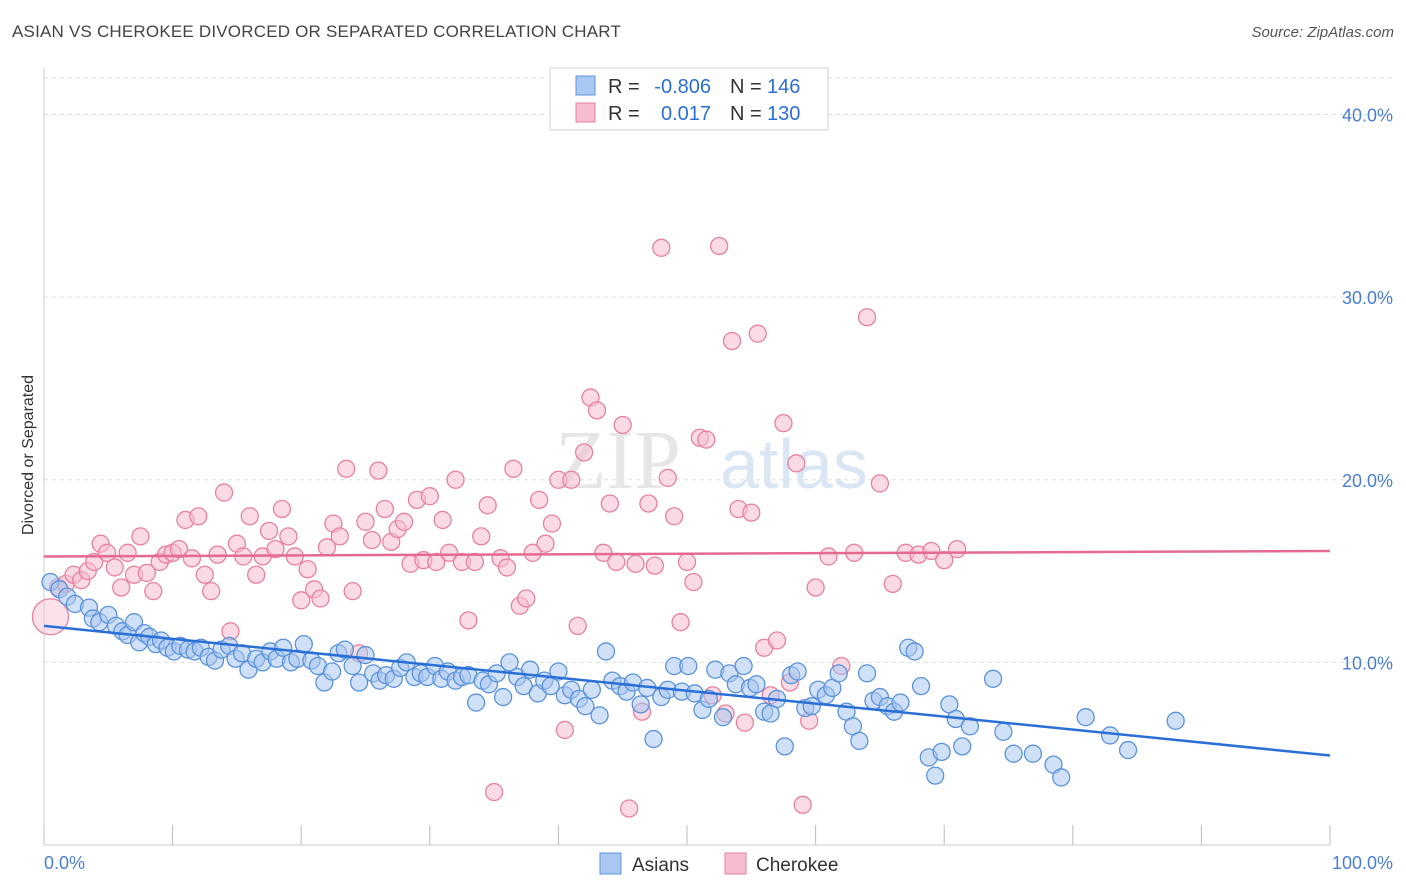  What do you see at coordinates (687, 553) in the screenshot?
I see `cherokee-trend-line` at bounding box center [687, 553].